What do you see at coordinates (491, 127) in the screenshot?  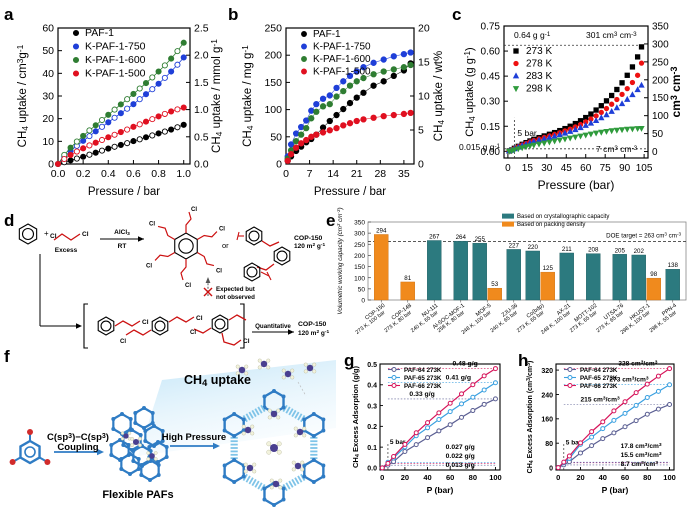 I see `svg-text: 0.15` at bounding box center [491, 127].